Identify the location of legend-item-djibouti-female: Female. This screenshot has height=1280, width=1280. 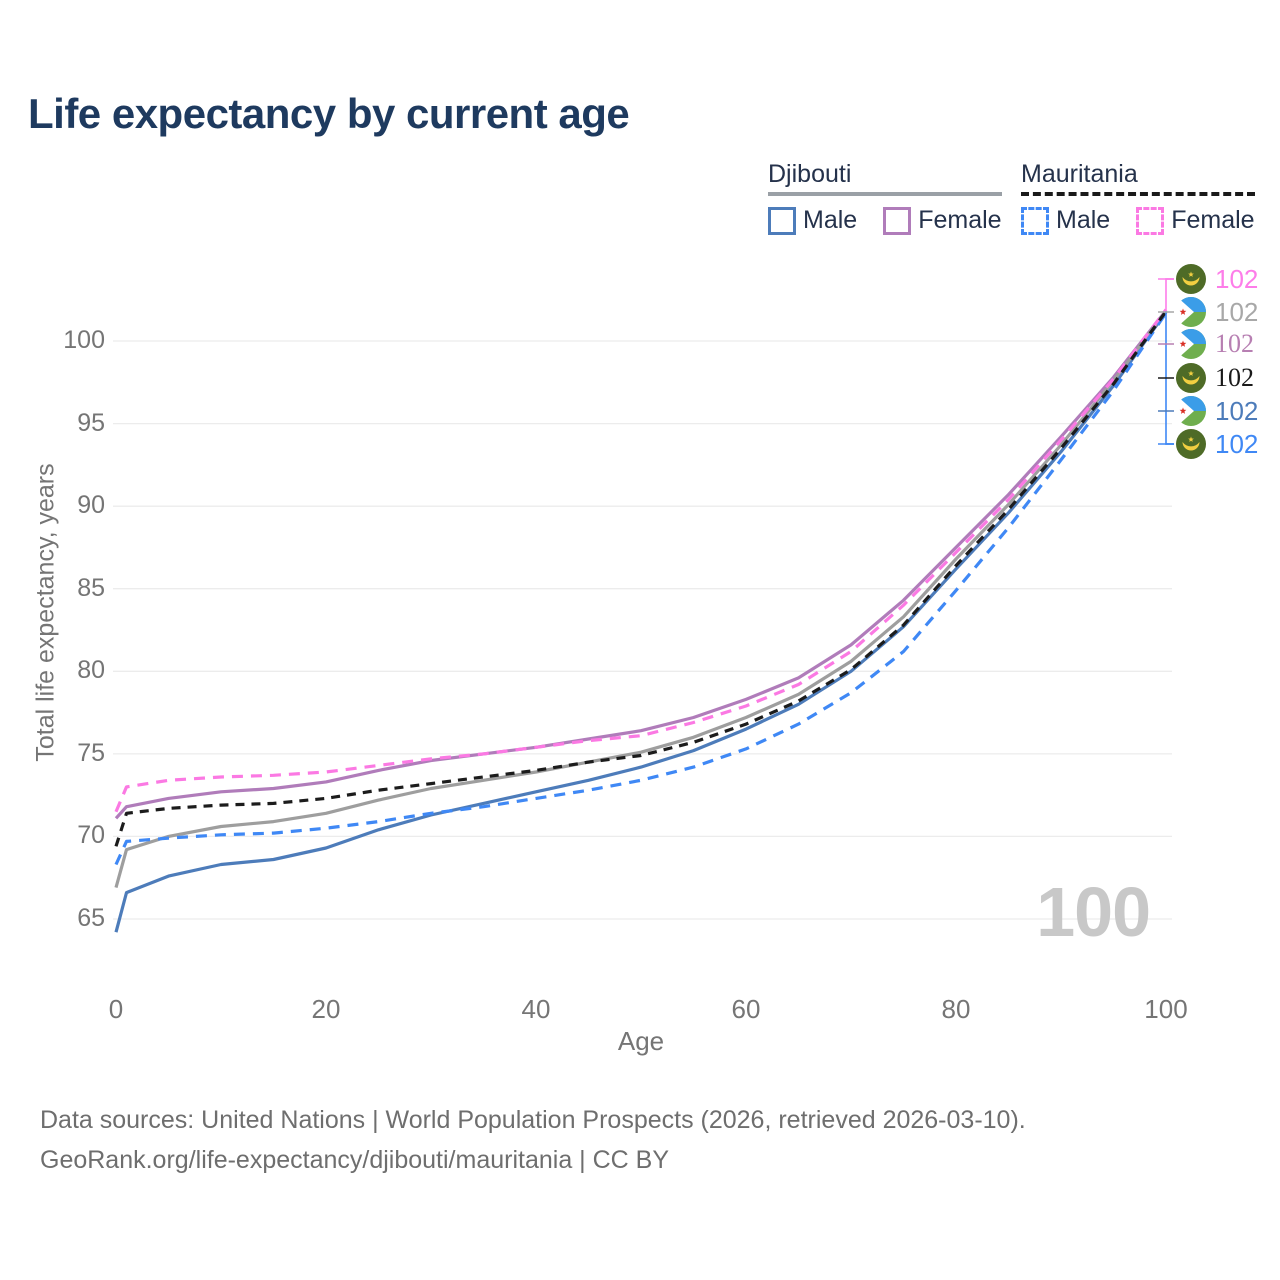
(942, 220).